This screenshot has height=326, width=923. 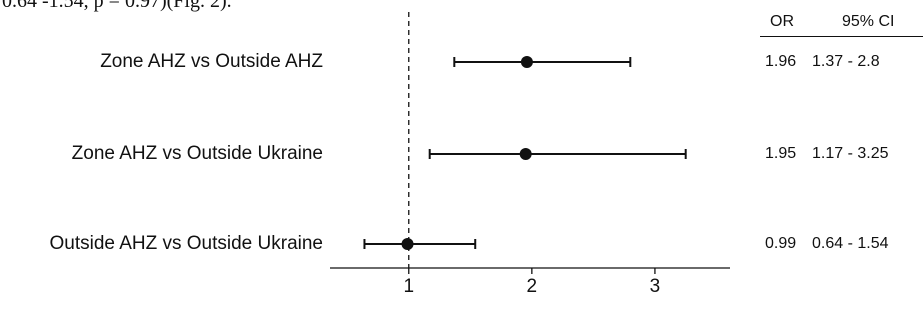 What do you see at coordinates (117, 6) in the screenshot?
I see `caption-fragment: 0.64 -1.54, p = 0.97)(Fig. 2).` at bounding box center [117, 6].